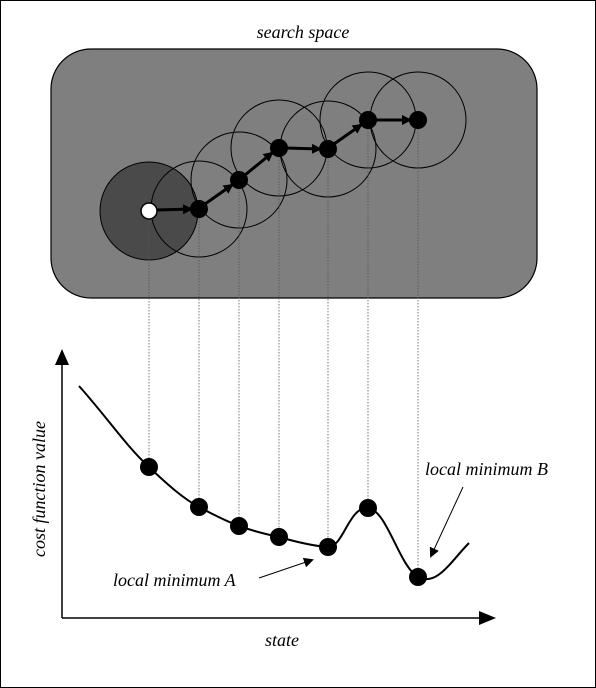  Describe the element at coordinates (486, 469) in the screenshot. I see `local-minimum-b-label: local minimum B` at that location.